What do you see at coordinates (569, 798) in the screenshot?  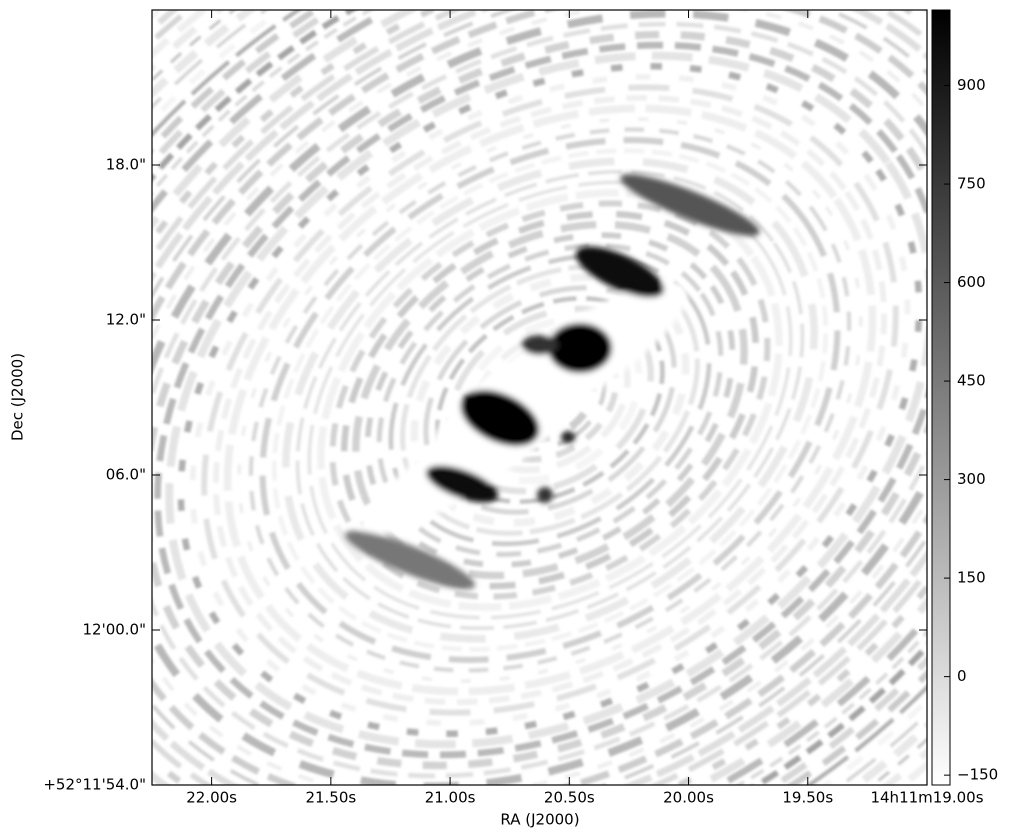 I see `x-tick-label: 20.50s` at bounding box center [569, 798].